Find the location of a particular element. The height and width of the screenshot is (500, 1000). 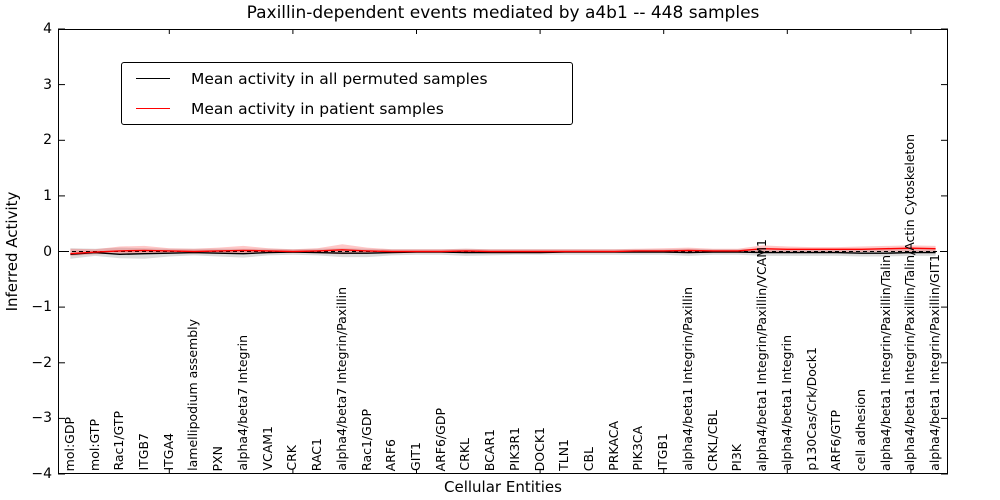

x-category-label: ITGB1 is located at coordinates (663, 452).